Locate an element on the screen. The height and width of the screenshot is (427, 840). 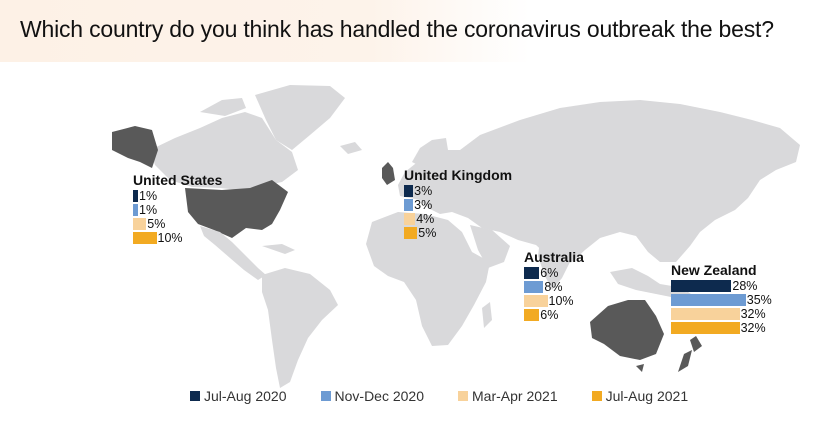
map-uk is located at coordinates (388, 173).